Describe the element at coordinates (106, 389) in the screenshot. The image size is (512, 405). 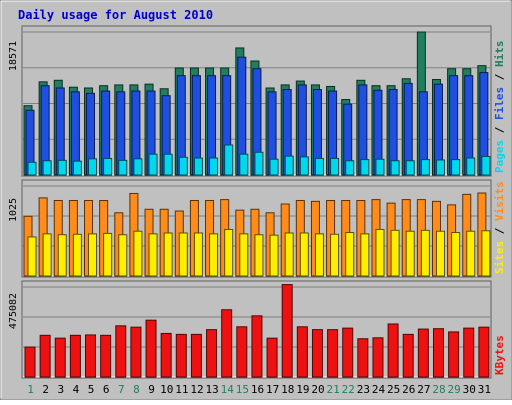
I see `x-tick-label: 6` at that location.